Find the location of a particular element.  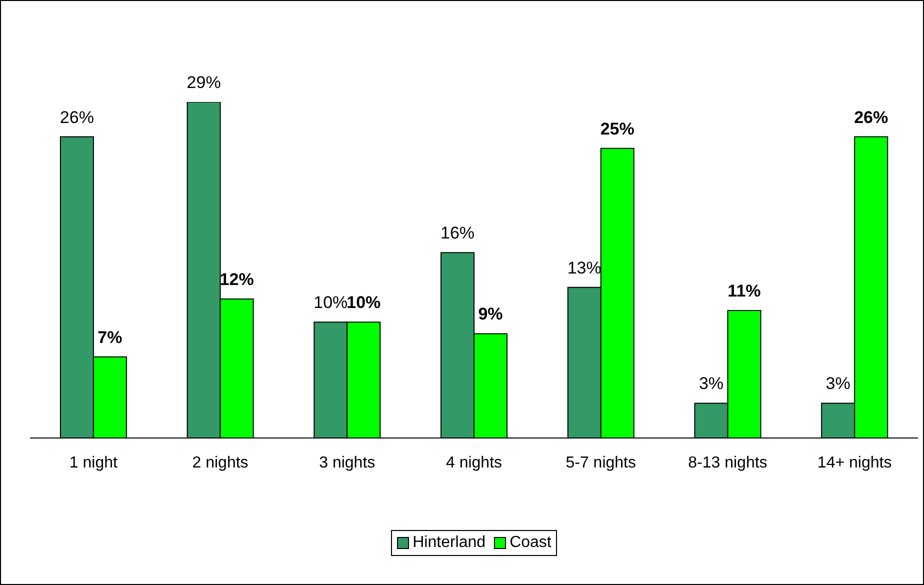

x-tick-label: 5-7 nights is located at coordinates (601, 463).